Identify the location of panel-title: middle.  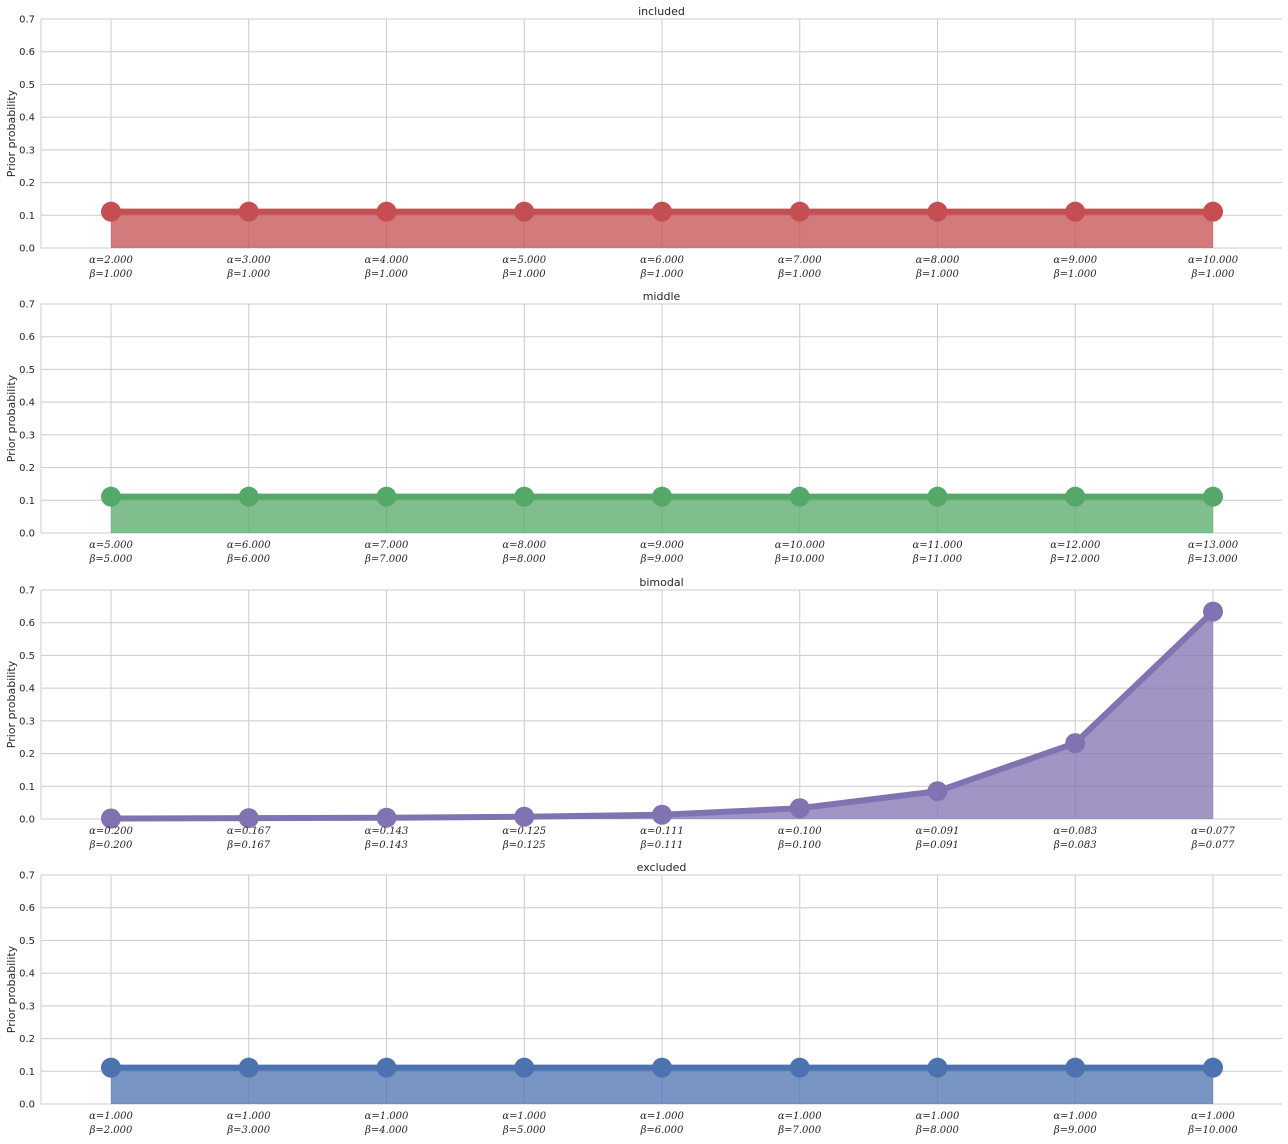
(662, 296).